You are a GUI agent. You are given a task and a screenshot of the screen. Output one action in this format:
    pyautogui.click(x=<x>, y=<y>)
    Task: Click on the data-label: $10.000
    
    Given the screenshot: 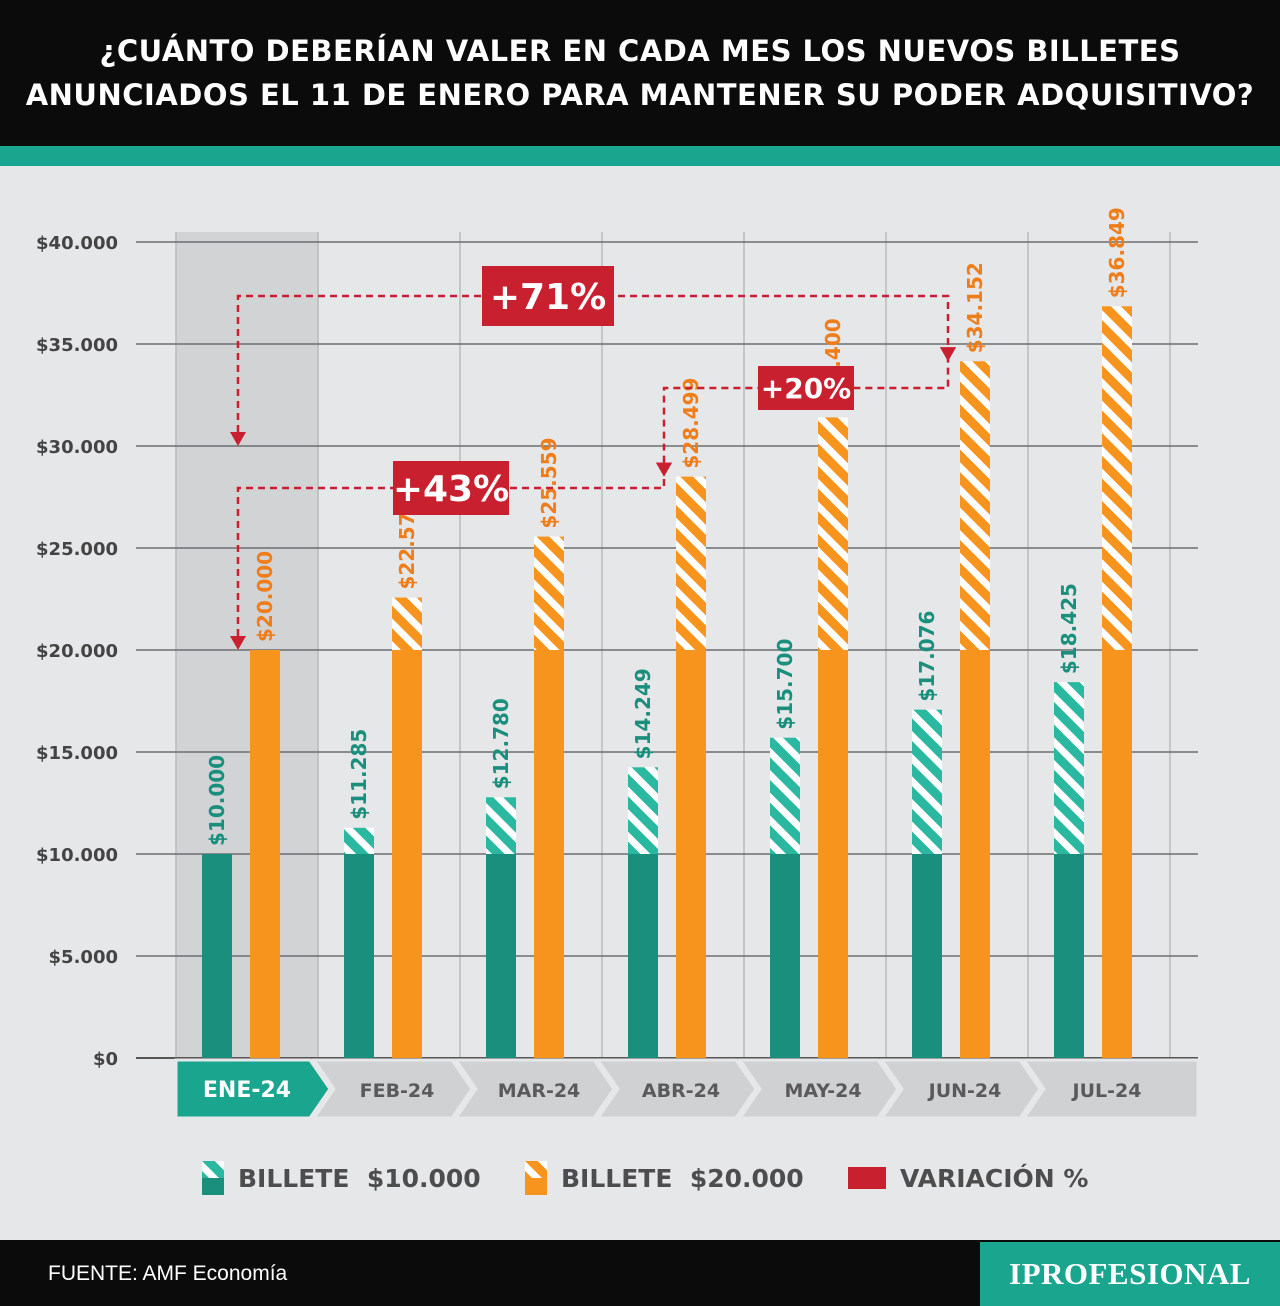 What is the action you would take?
    pyautogui.click(x=217, y=800)
    